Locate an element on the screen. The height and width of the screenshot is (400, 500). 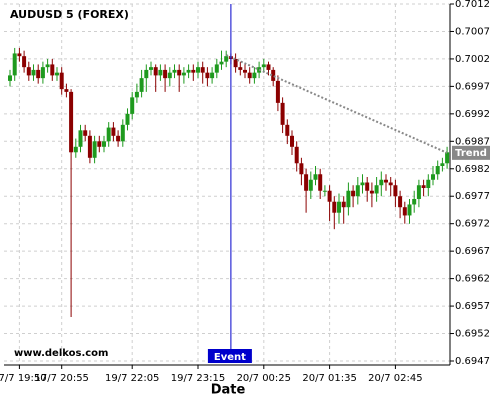
event-label-box is located at coordinates (229, 356).